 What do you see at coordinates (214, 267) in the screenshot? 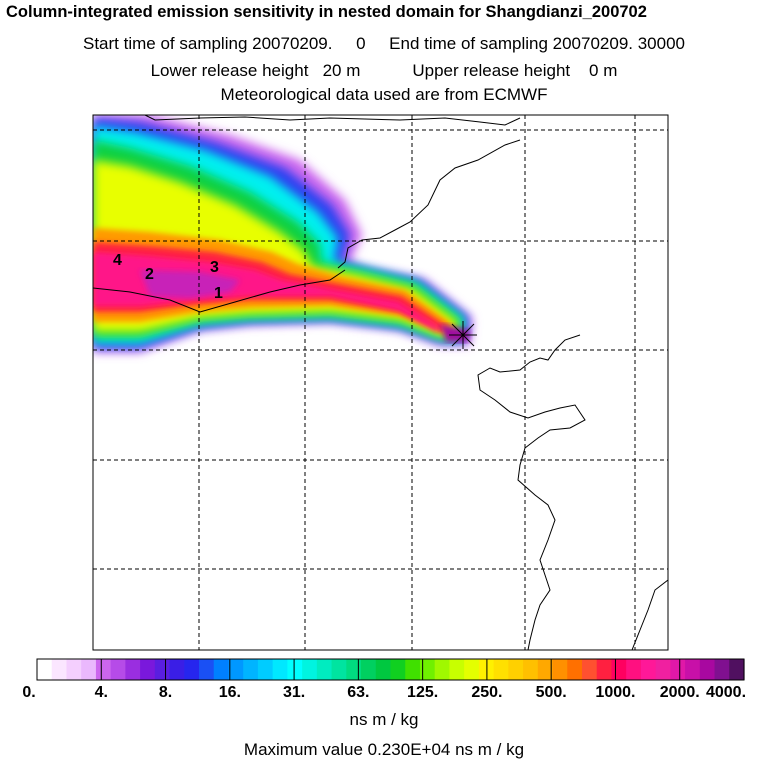
I see `cluster-label-3: 3` at bounding box center [214, 267].